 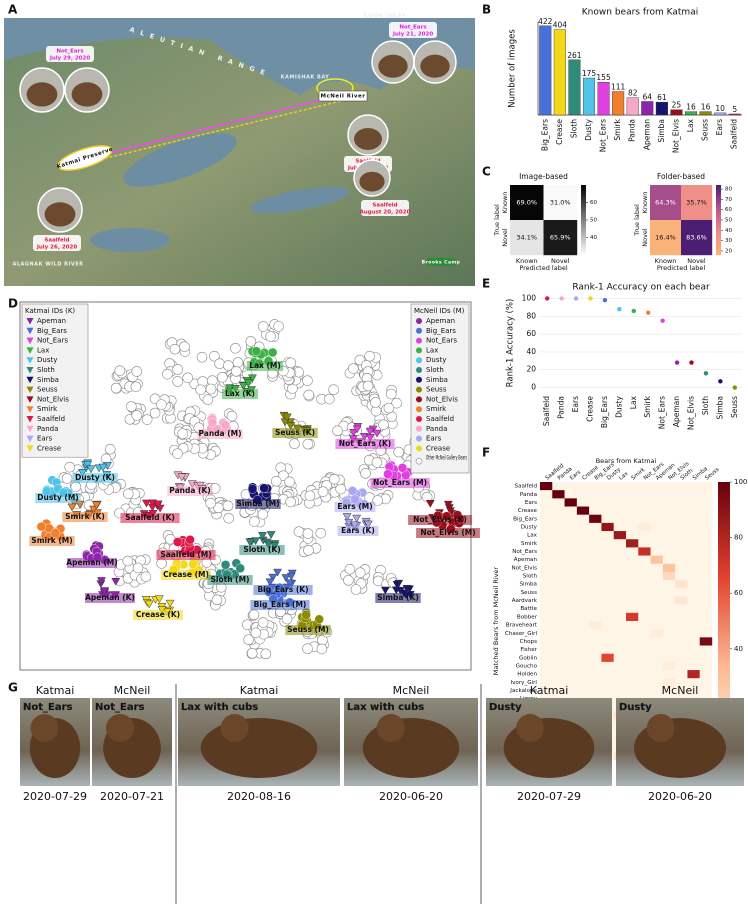 I want to click on x-axis-label: Predicted label, so click(x=681, y=268).